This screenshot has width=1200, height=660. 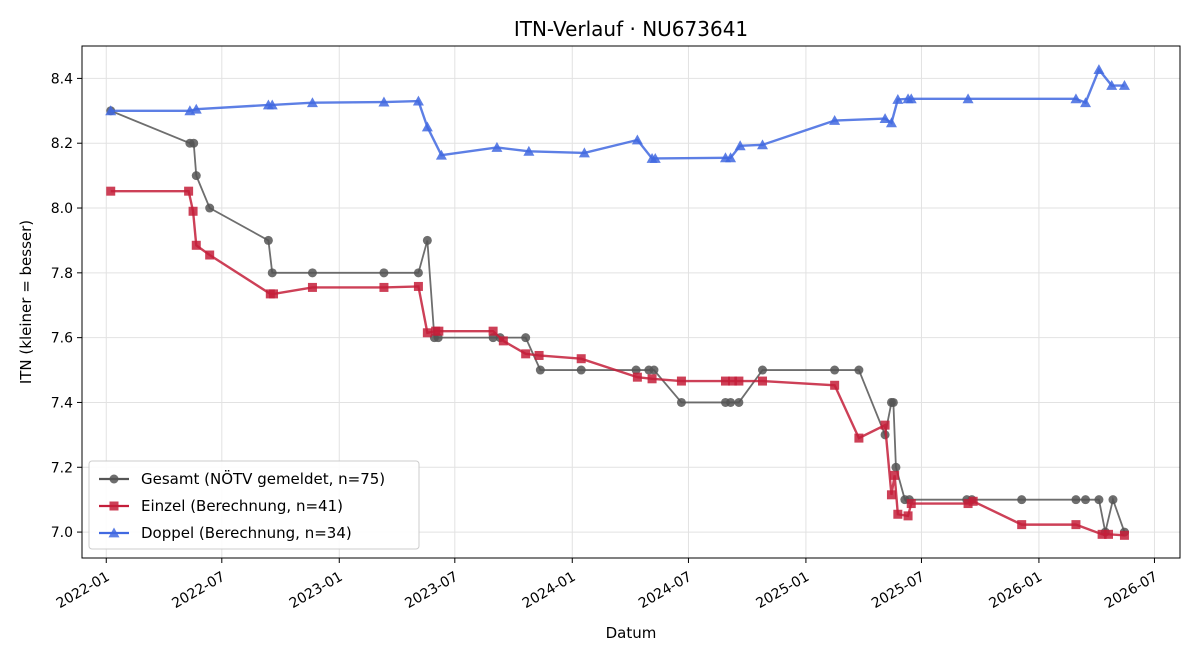 I want to click on y-tick-label: 7.0, so click(x=62, y=533).